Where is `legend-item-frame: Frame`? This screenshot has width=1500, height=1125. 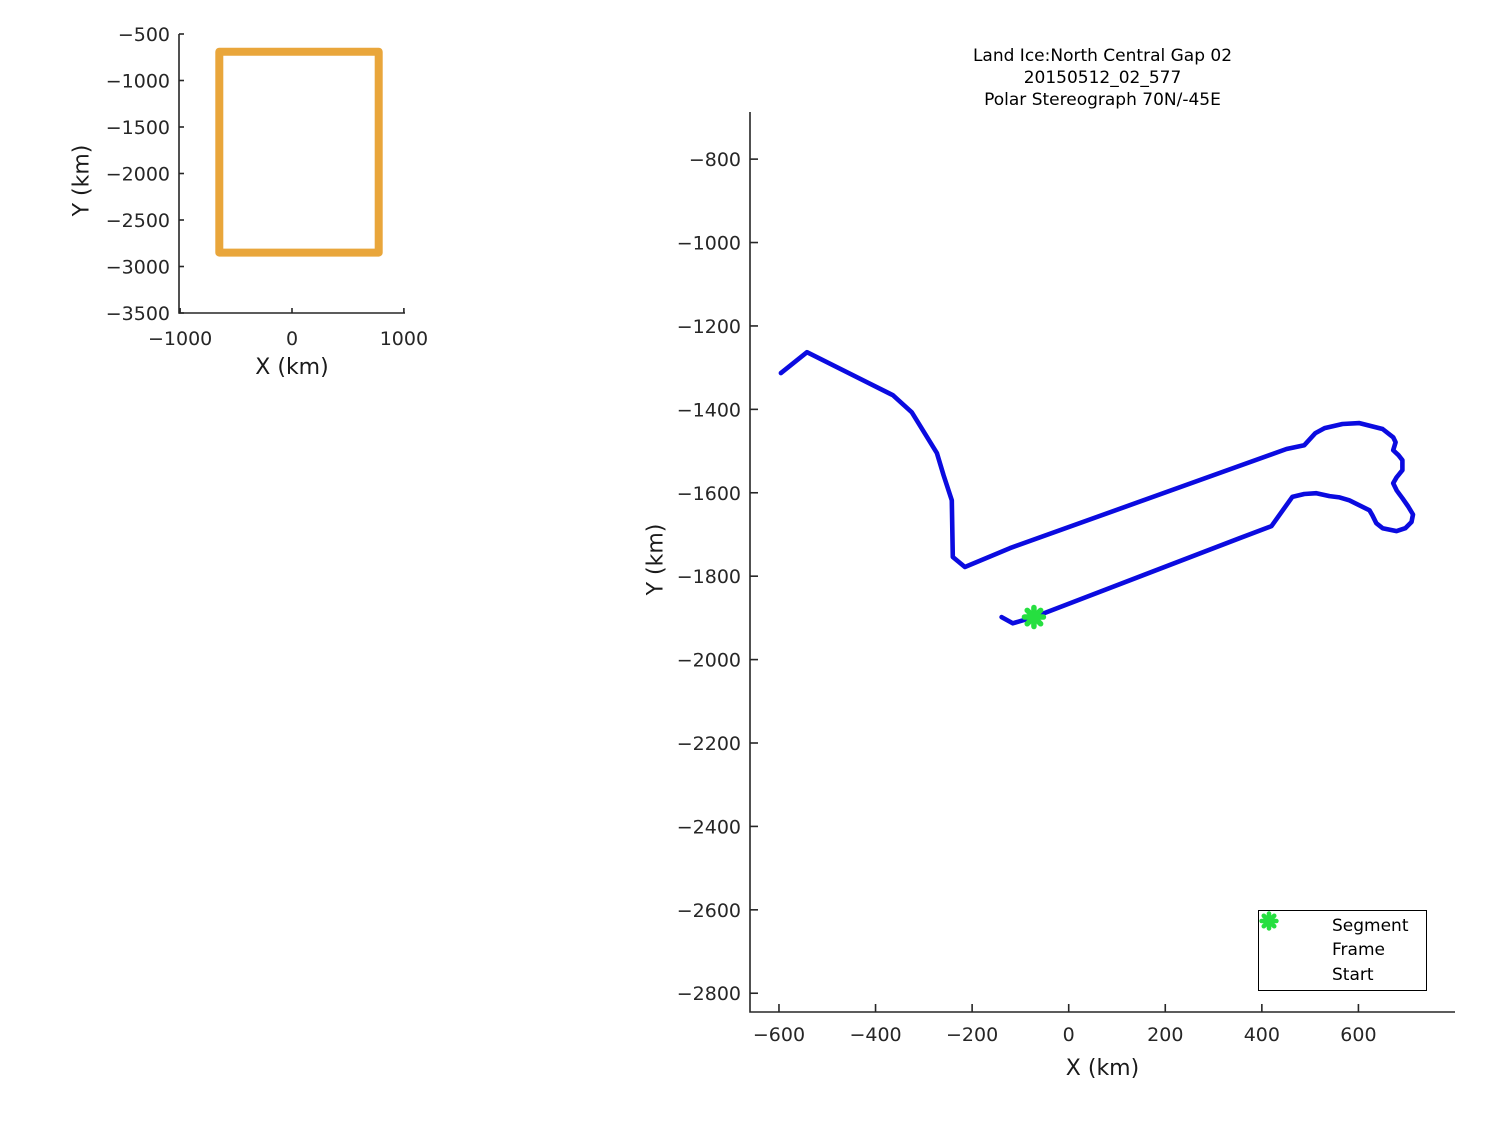
legend-item-frame: Frame is located at coordinates (1342, 939).